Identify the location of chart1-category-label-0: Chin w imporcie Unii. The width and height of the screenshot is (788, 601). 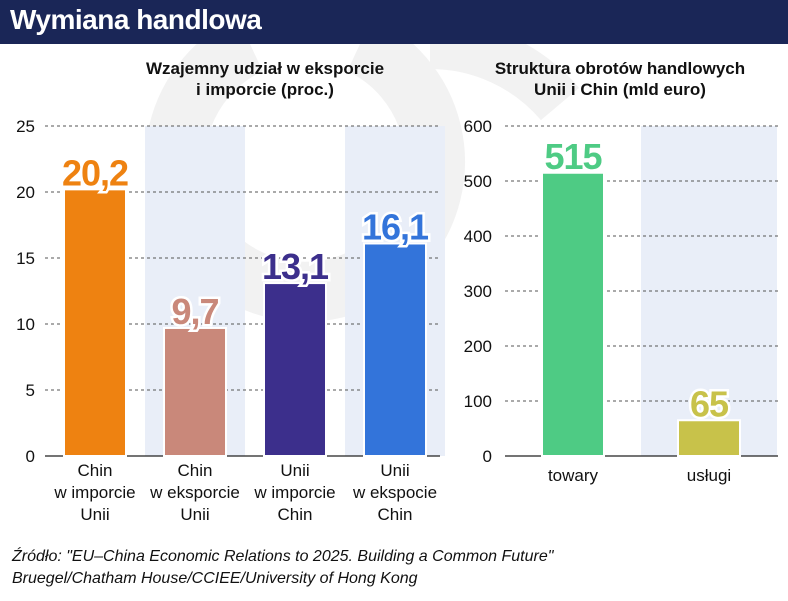
(94, 492).